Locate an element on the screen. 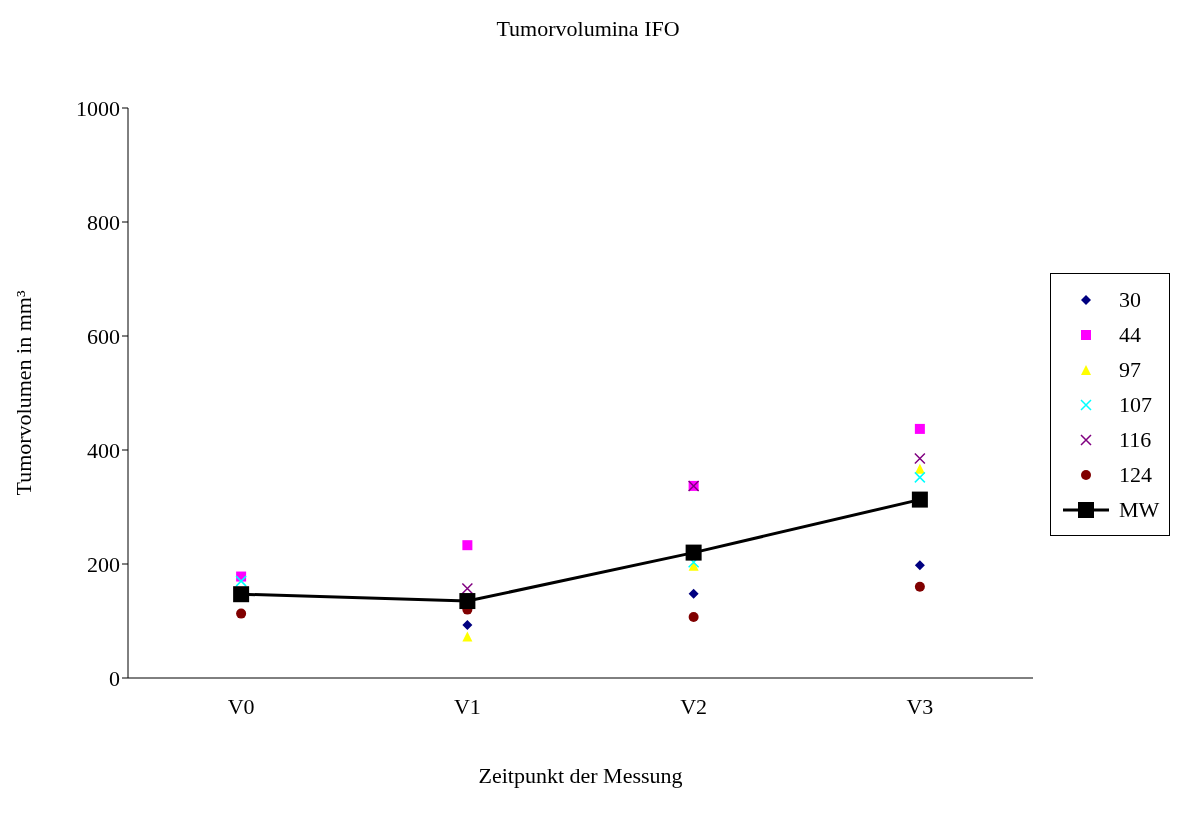  y-axis-title: Tumorvolumen in mm³ is located at coordinates (23, 393).